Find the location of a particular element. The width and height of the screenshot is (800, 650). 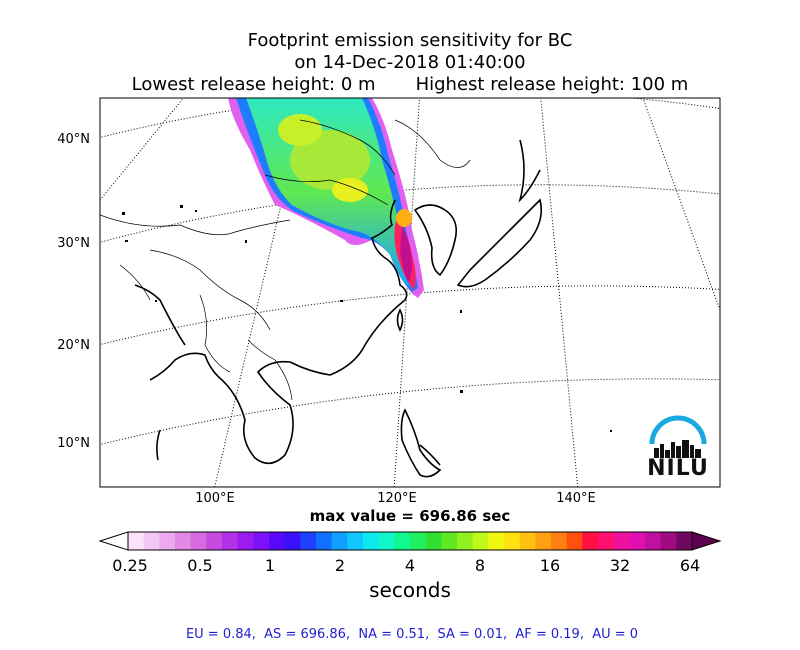

lon-label-140: 140°E is located at coordinates (576, 498).